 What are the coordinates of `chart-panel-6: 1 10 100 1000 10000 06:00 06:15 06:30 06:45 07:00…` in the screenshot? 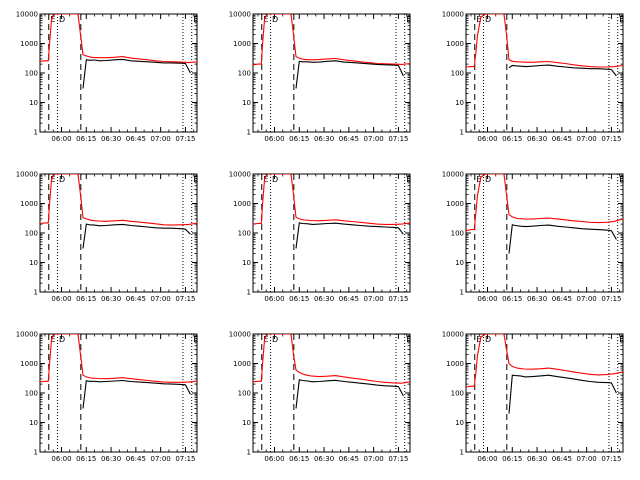 It's located at (533, 237).